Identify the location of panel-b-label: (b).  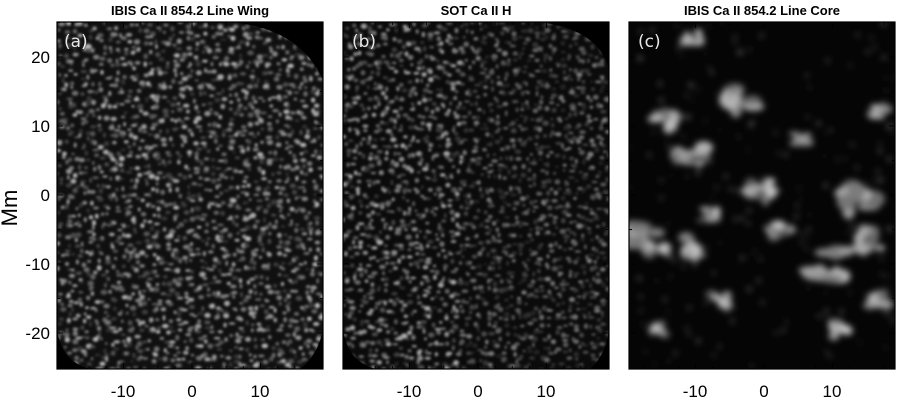
(364, 42).